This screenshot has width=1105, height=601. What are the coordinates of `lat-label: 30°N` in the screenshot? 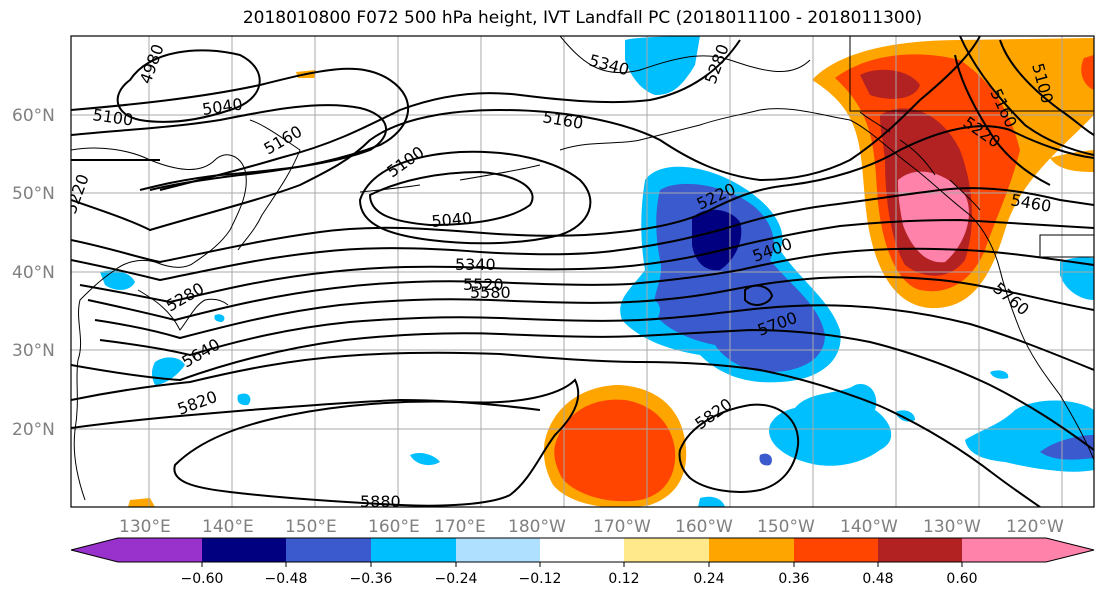 It's located at (33, 351).